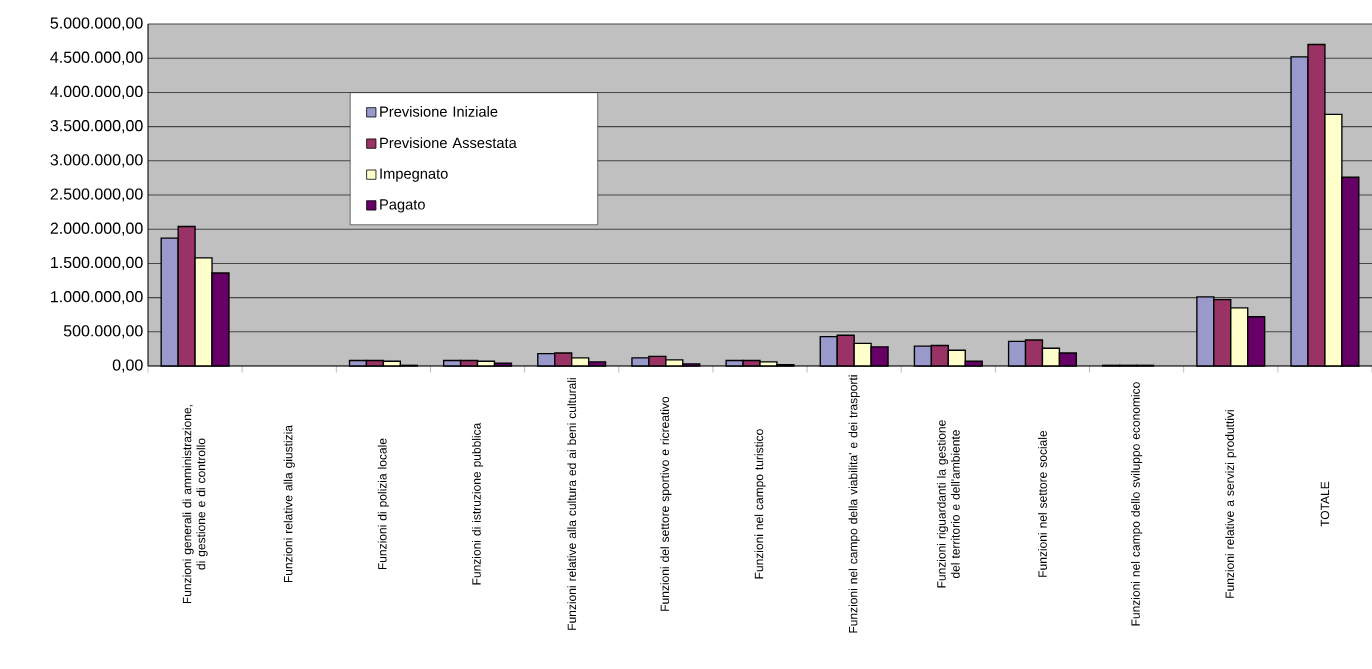  What do you see at coordinates (97, 298) in the screenshot?
I see `y-tick-label: 1.000.000,00` at bounding box center [97, 298].